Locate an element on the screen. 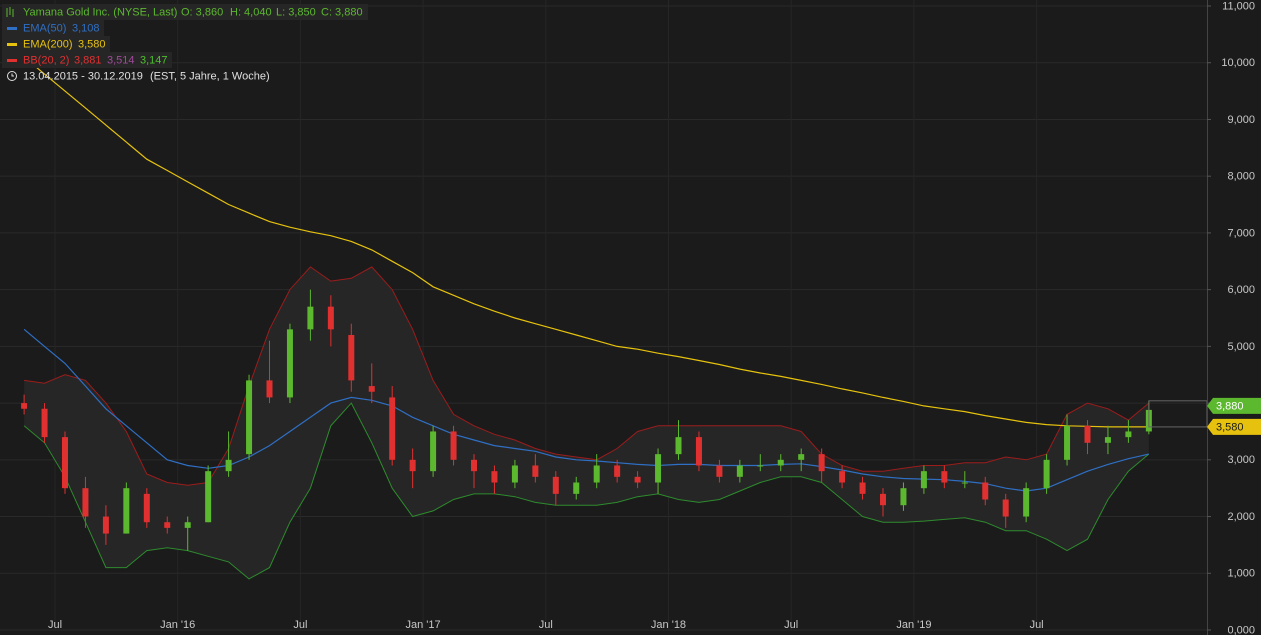 The width and height of the screenshot is (1261, 635). x-tick-label: Jan '19 is located at coordinates (913, 625).